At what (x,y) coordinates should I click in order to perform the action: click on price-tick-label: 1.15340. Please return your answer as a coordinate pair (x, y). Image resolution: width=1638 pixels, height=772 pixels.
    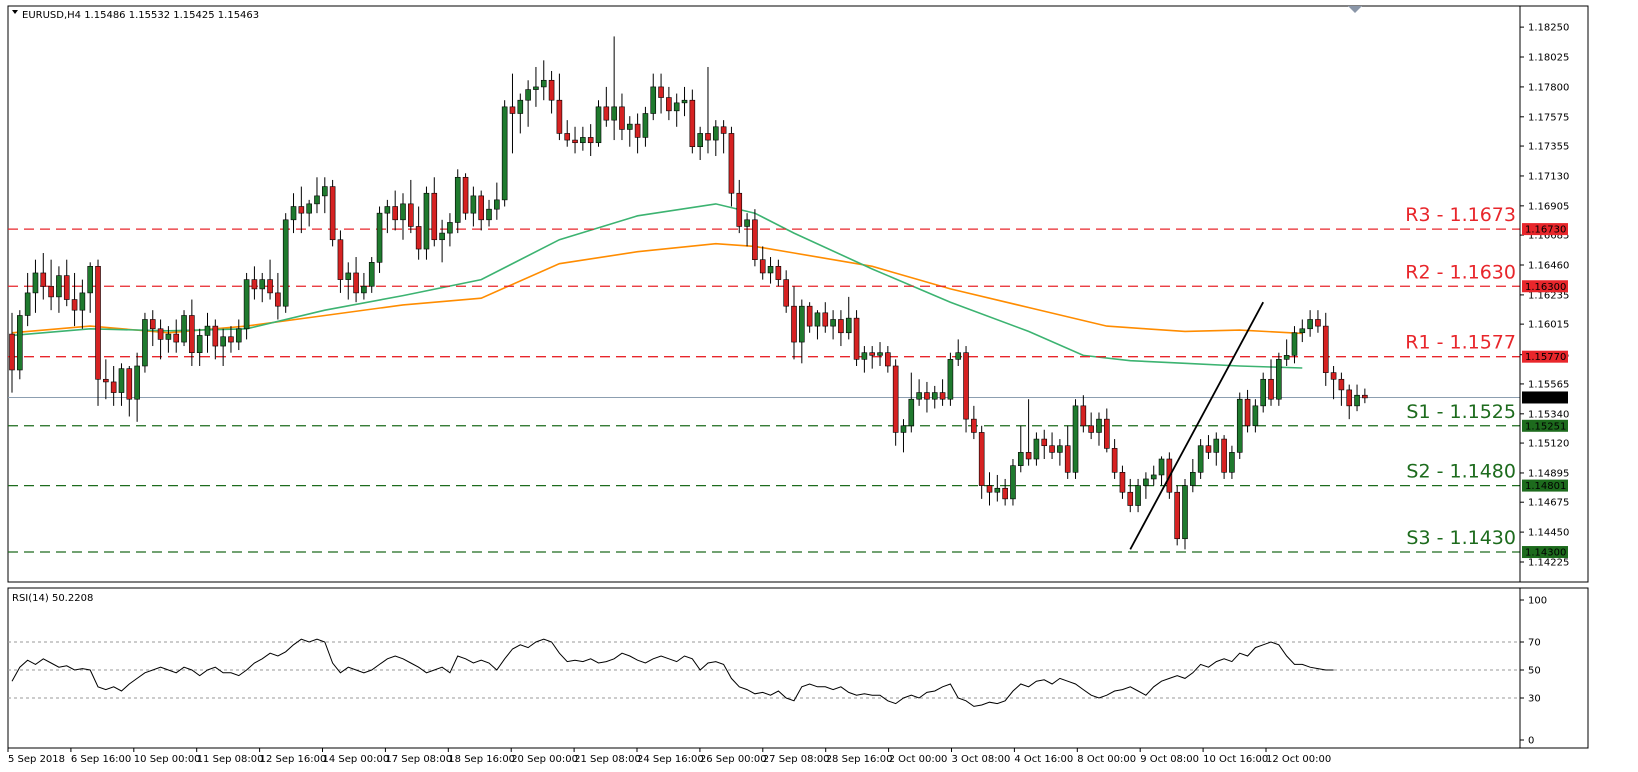
    Looking at the image, I should click on (1548, 414).